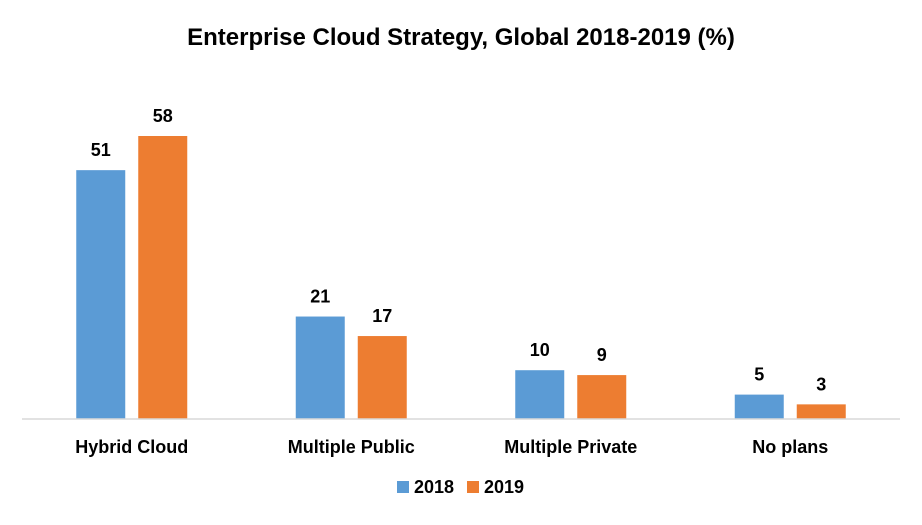 The image size is (922, 525). I want to click on data-label-hybrid-cloud-2019: 58, so click(163, 116).